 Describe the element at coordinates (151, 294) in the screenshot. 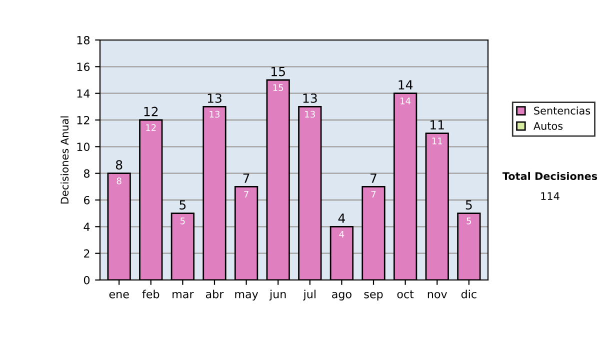

I see `x-tick-label: feb` at that location.